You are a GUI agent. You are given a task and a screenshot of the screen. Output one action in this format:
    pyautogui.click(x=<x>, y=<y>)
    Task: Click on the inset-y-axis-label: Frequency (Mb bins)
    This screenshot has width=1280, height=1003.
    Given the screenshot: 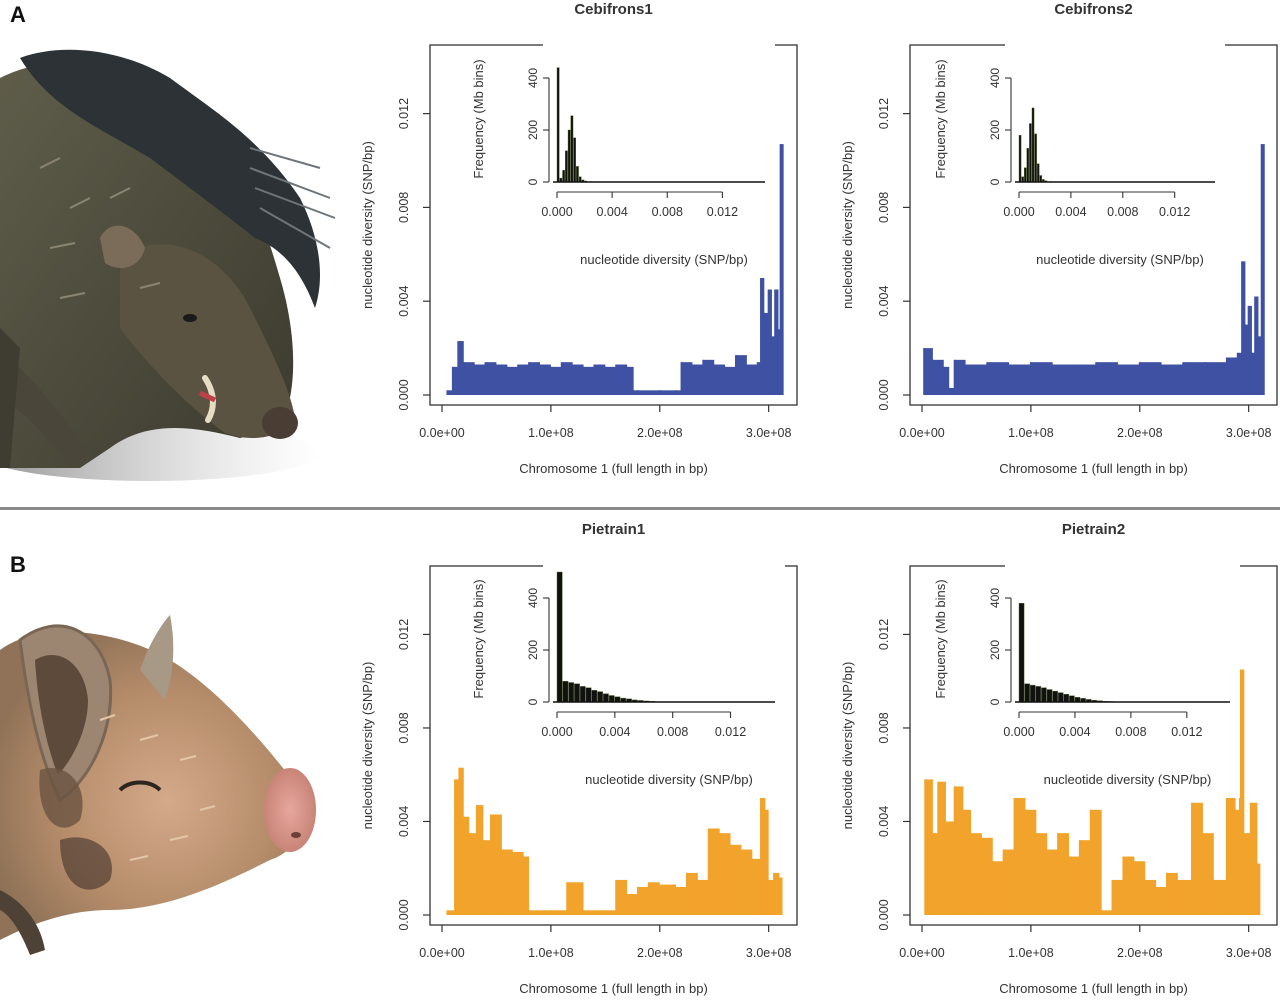 What is the action you would take?
    pyautogui.click(x=940, y=638)
    